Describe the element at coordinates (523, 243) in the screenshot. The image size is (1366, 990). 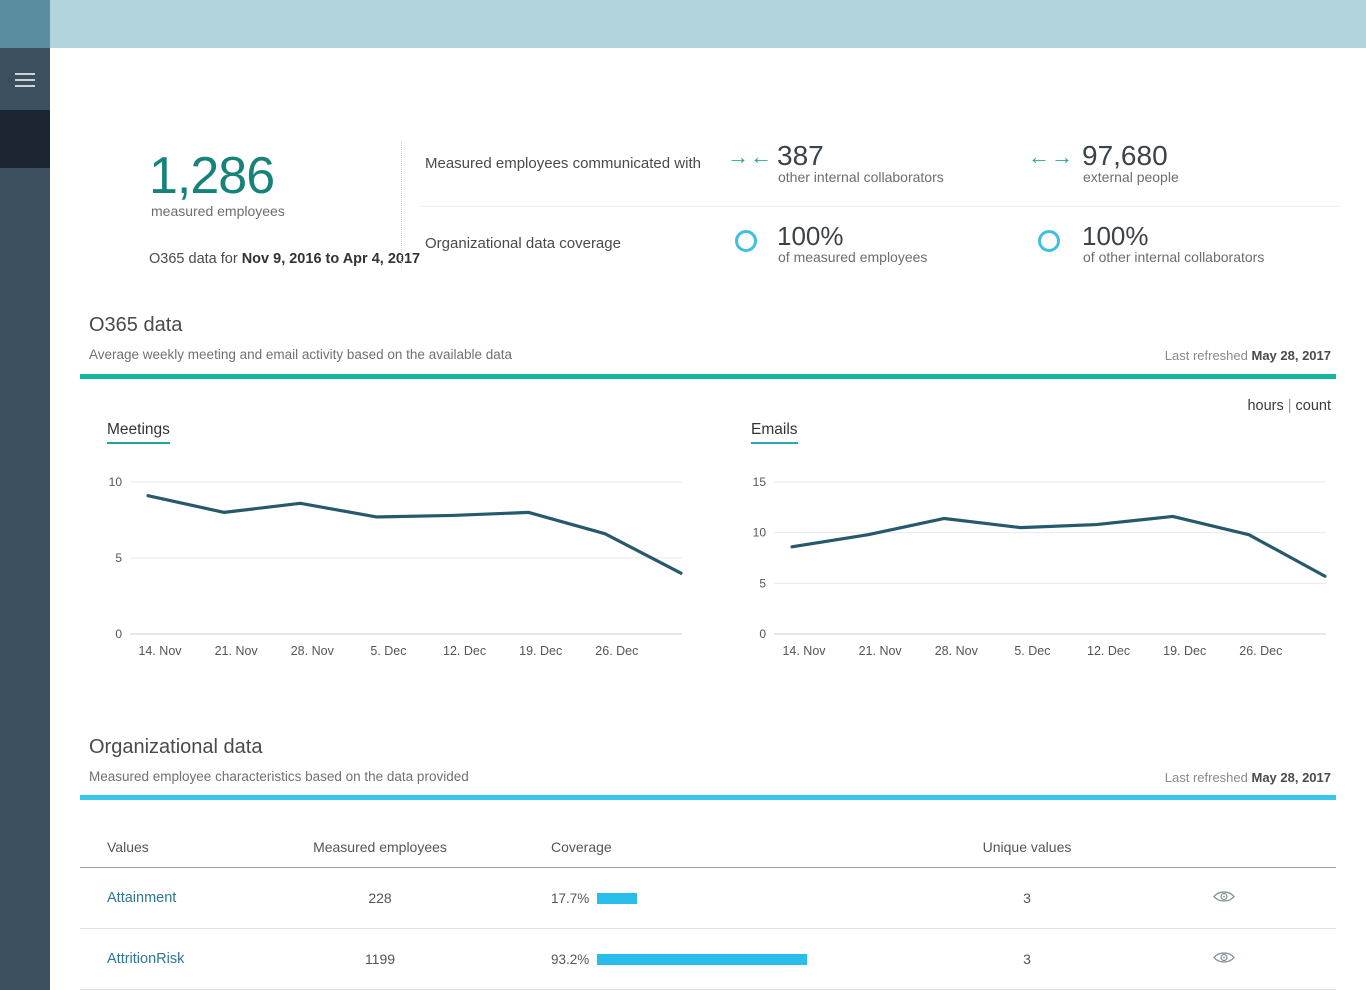
I see `org-coverage-label: Organizational data coverage` at that location.